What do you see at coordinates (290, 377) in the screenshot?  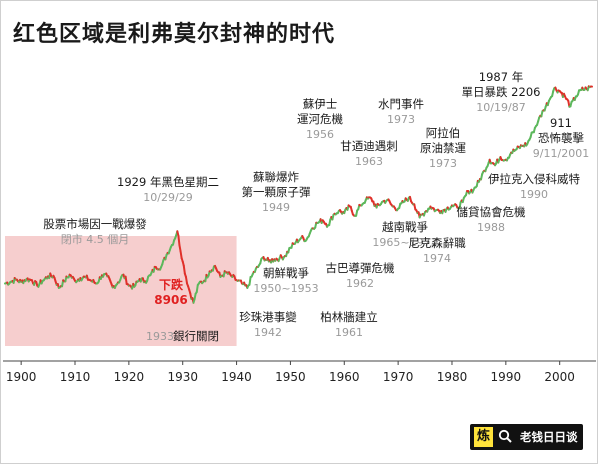 I see `x-tick-label: 1950` at bounding box center [290, 377].